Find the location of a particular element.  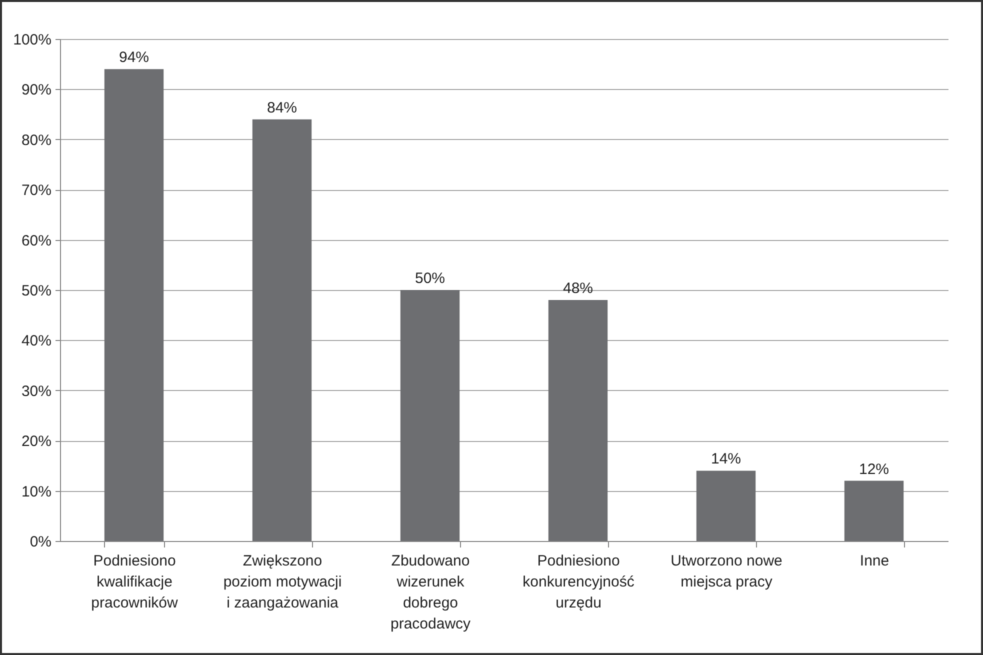

x-tick-label: Zwiększono poziom motywacji i zaangażowania is located at coordinates (282, 582).